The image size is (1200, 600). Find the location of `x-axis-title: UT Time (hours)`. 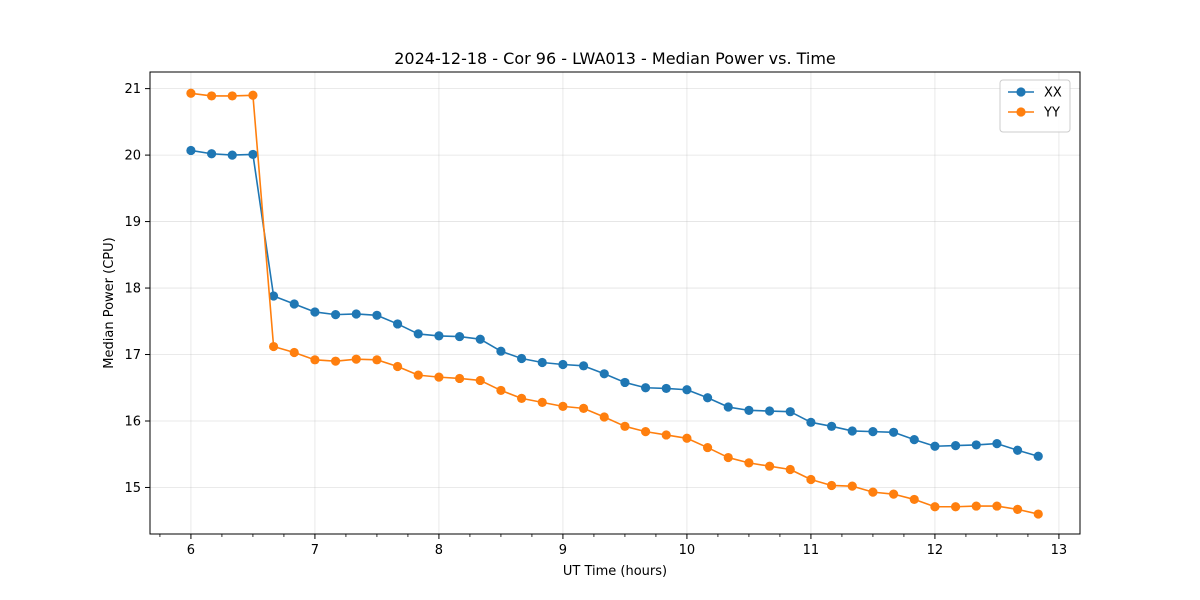

x-axis-title: UT Time (hours) is located at coordinates (615, 571).